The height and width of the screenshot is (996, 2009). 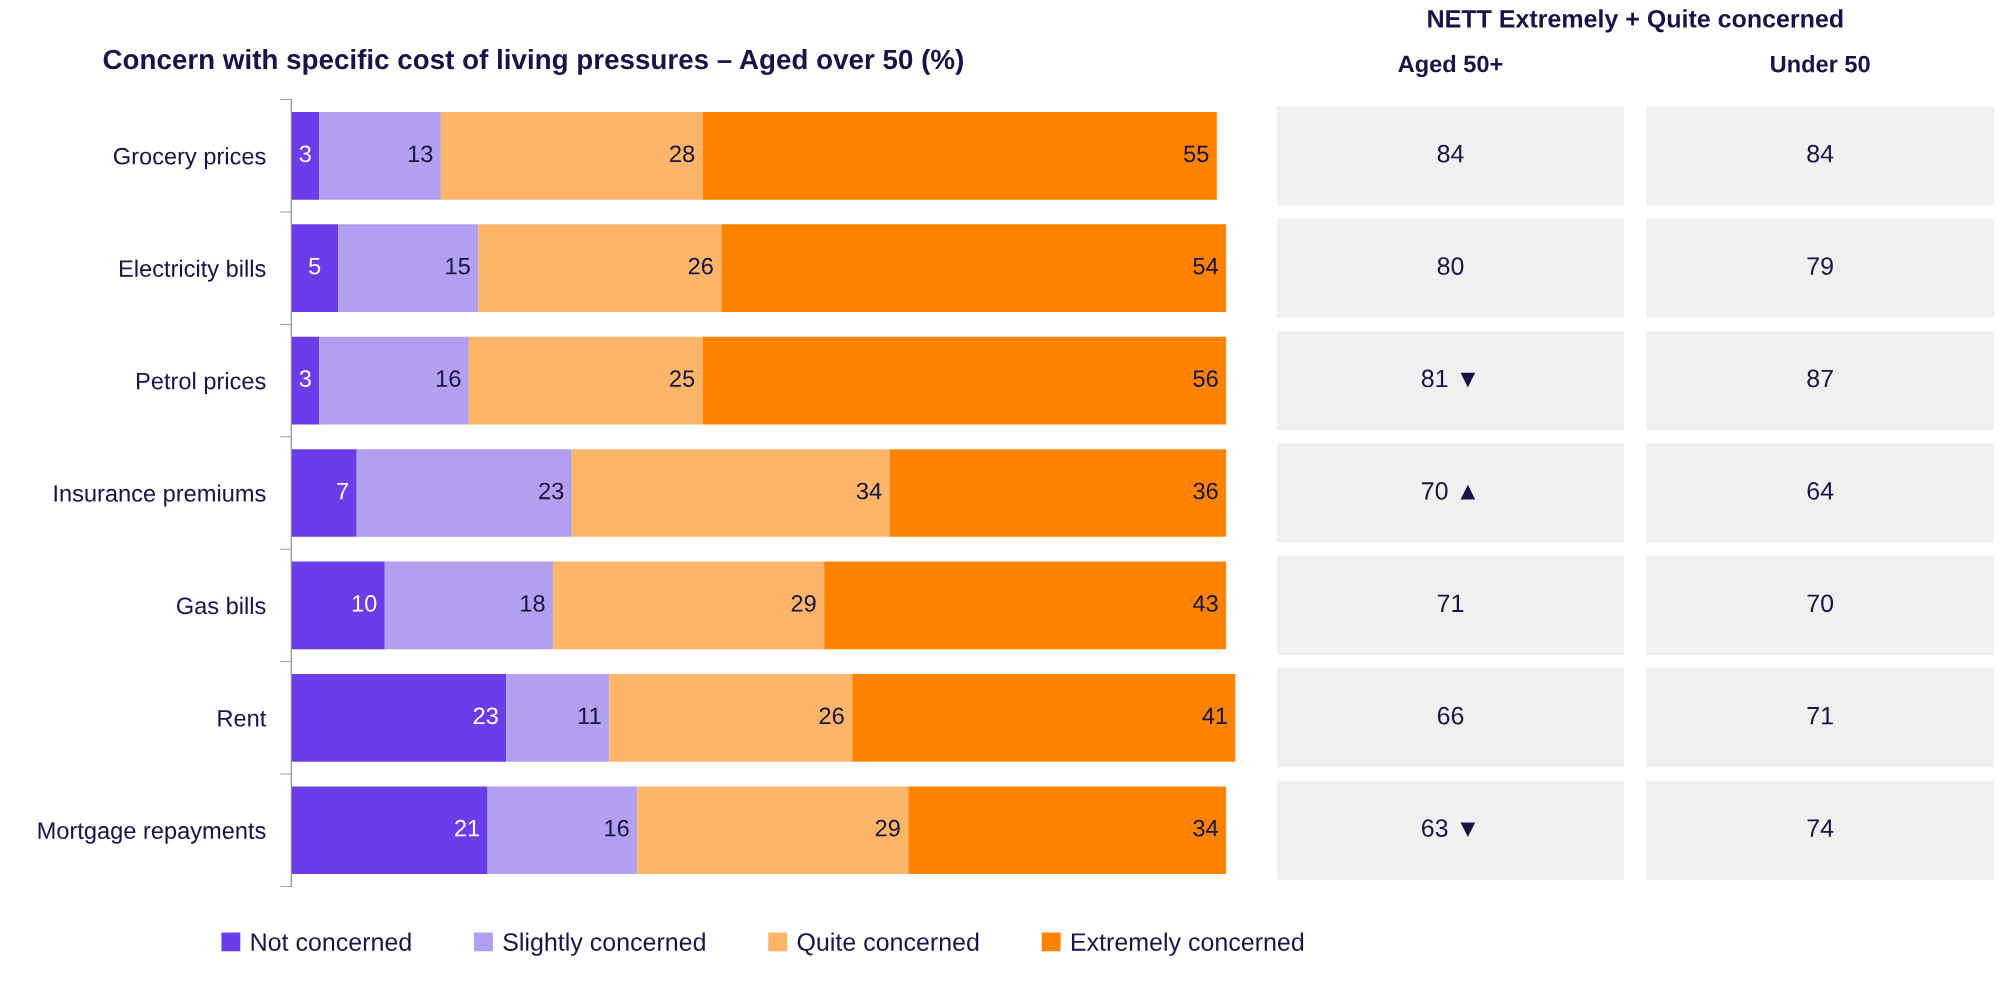 I want to click on y-tick-label: Mortgage repayments, so click(x=152, y=833).